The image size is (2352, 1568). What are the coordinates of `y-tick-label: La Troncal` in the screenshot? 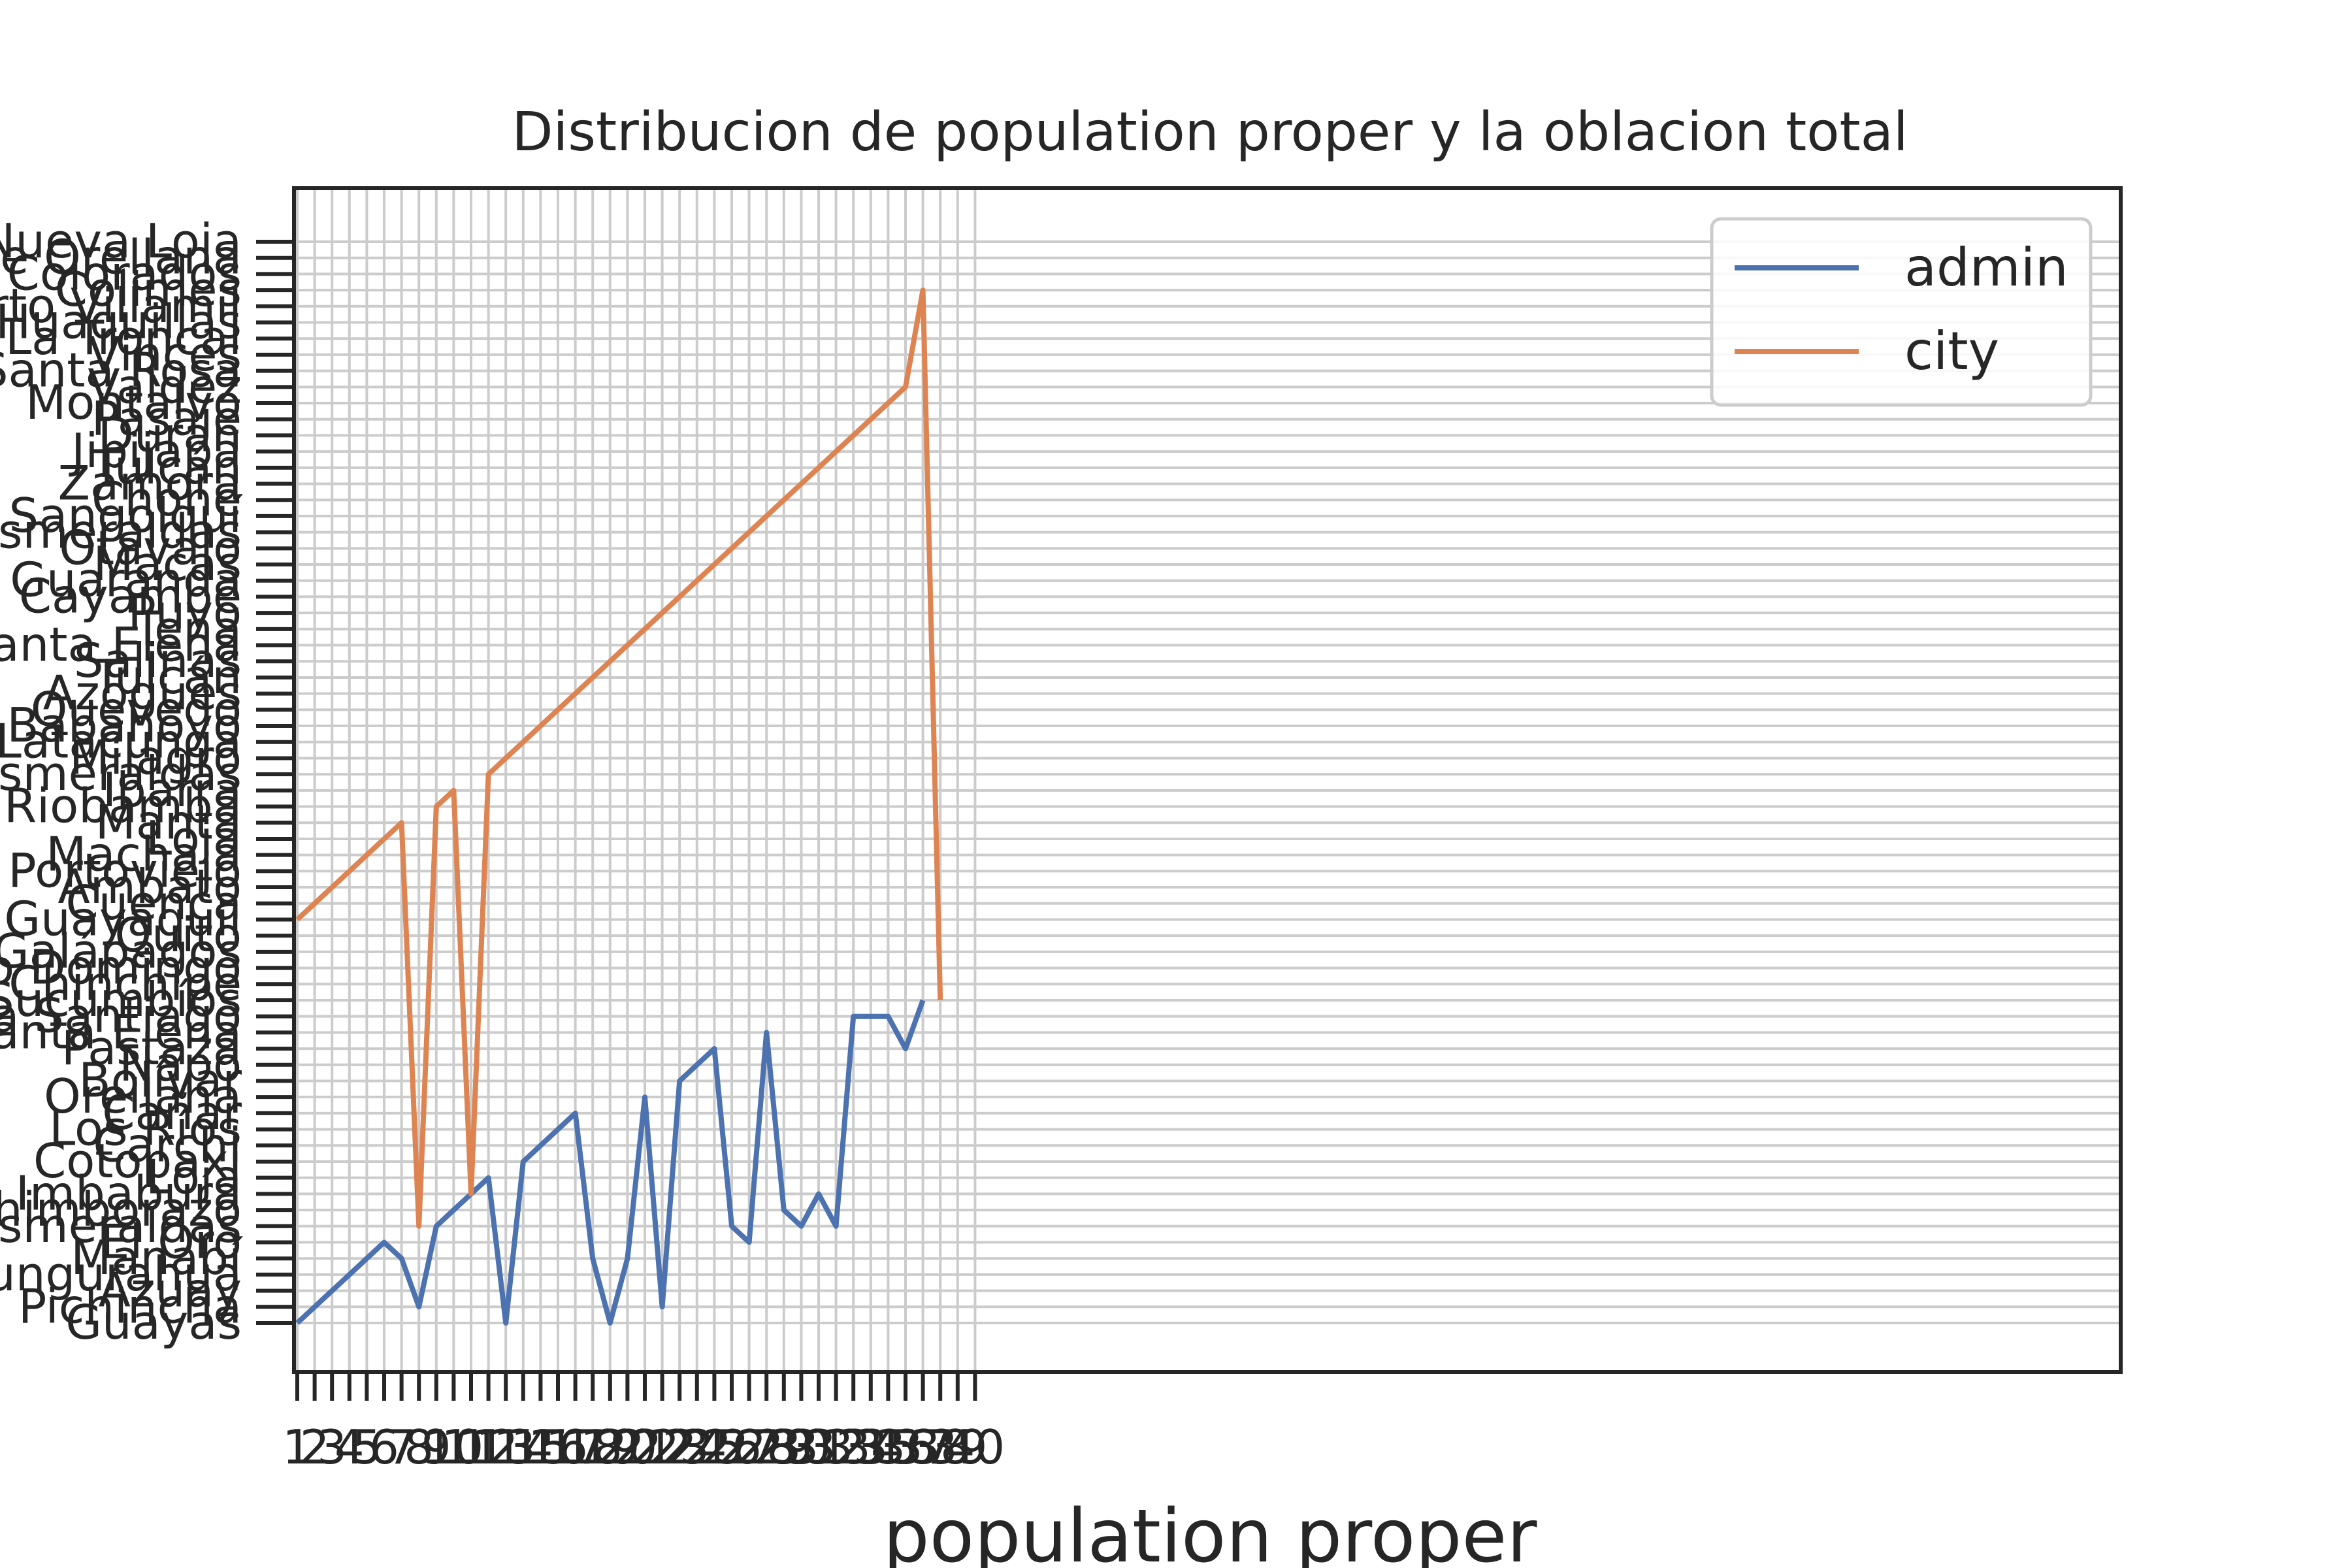 It's located at (123, 337).